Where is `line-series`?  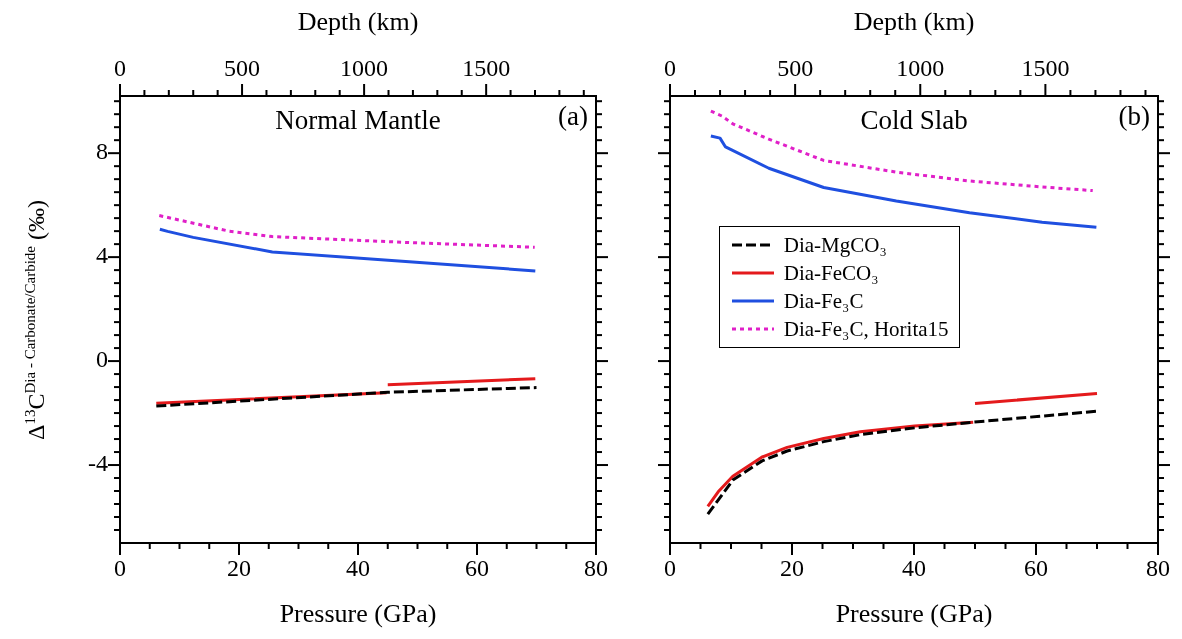
line-series is located at coordinates (347, 231).